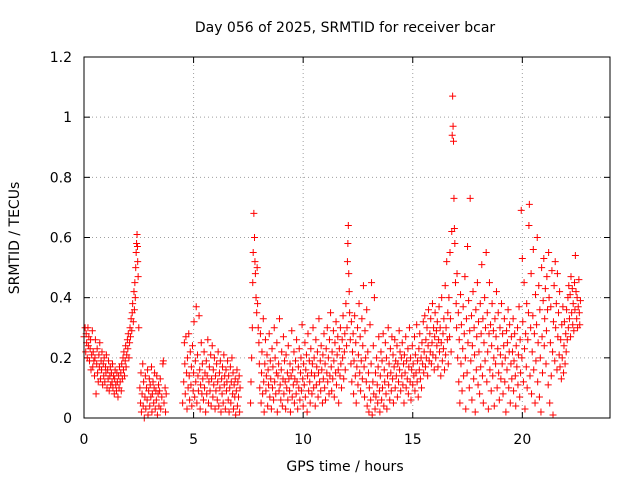 The width and height of the screenshot is (640, 480). I want to click on y-tick-label: 0.4, so click(61, 299).